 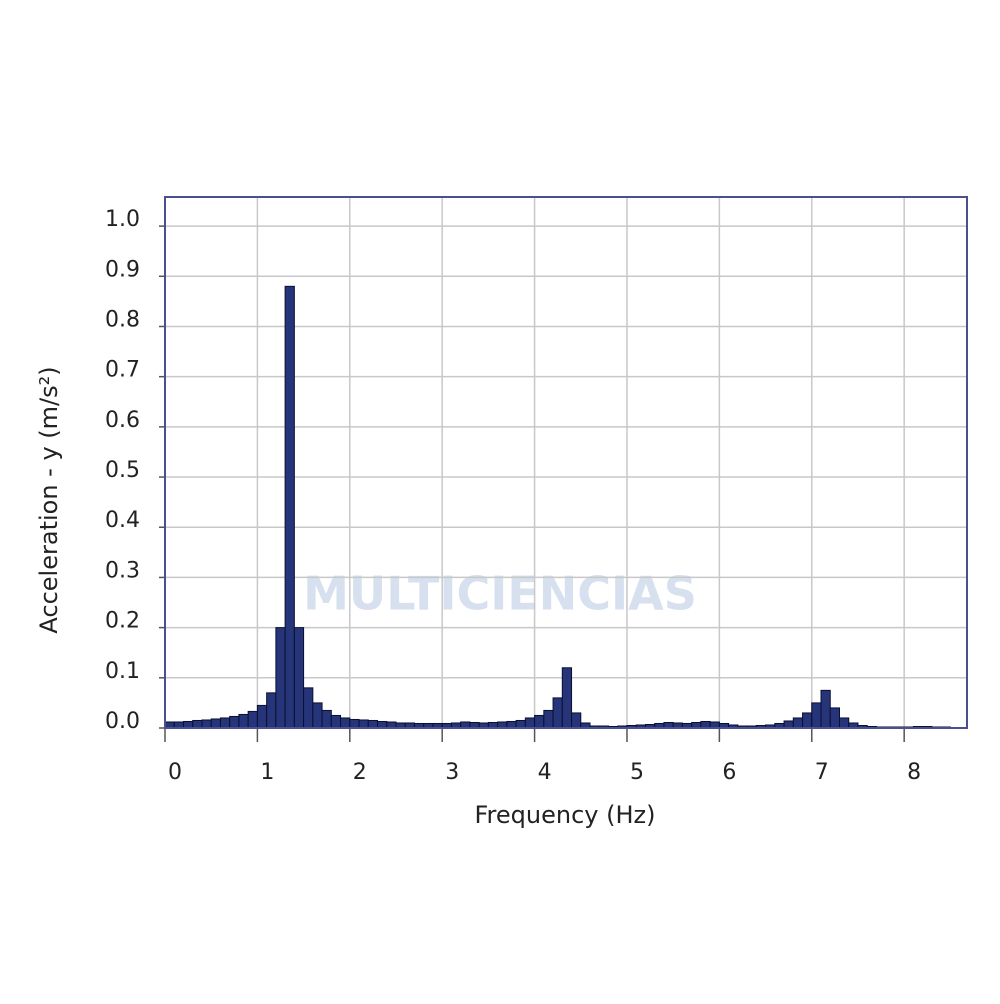 I want to click on y-tick-label: 0.1, so click(x=122, y=671).